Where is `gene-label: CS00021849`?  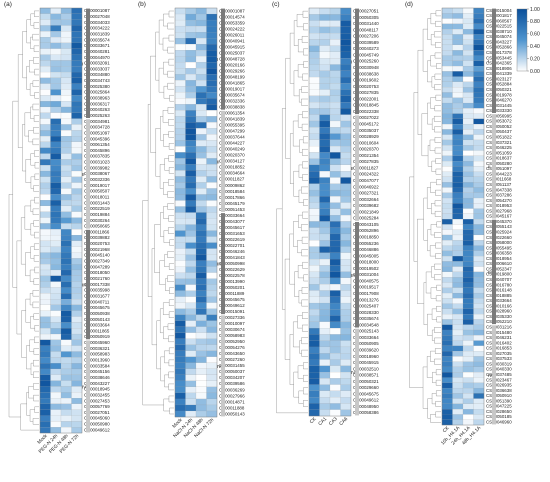 gene-label: CS00021849 is located at coordinates (366, 211).